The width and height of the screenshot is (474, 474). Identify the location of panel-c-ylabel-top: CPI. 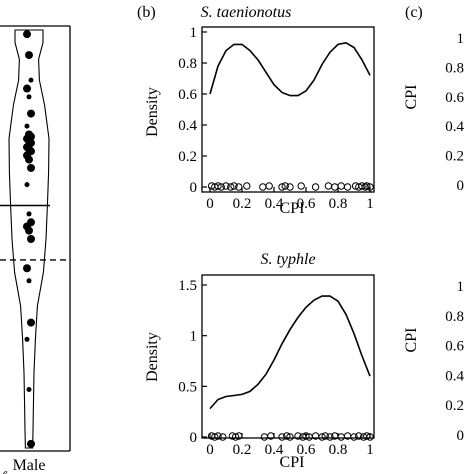
(411, 97).